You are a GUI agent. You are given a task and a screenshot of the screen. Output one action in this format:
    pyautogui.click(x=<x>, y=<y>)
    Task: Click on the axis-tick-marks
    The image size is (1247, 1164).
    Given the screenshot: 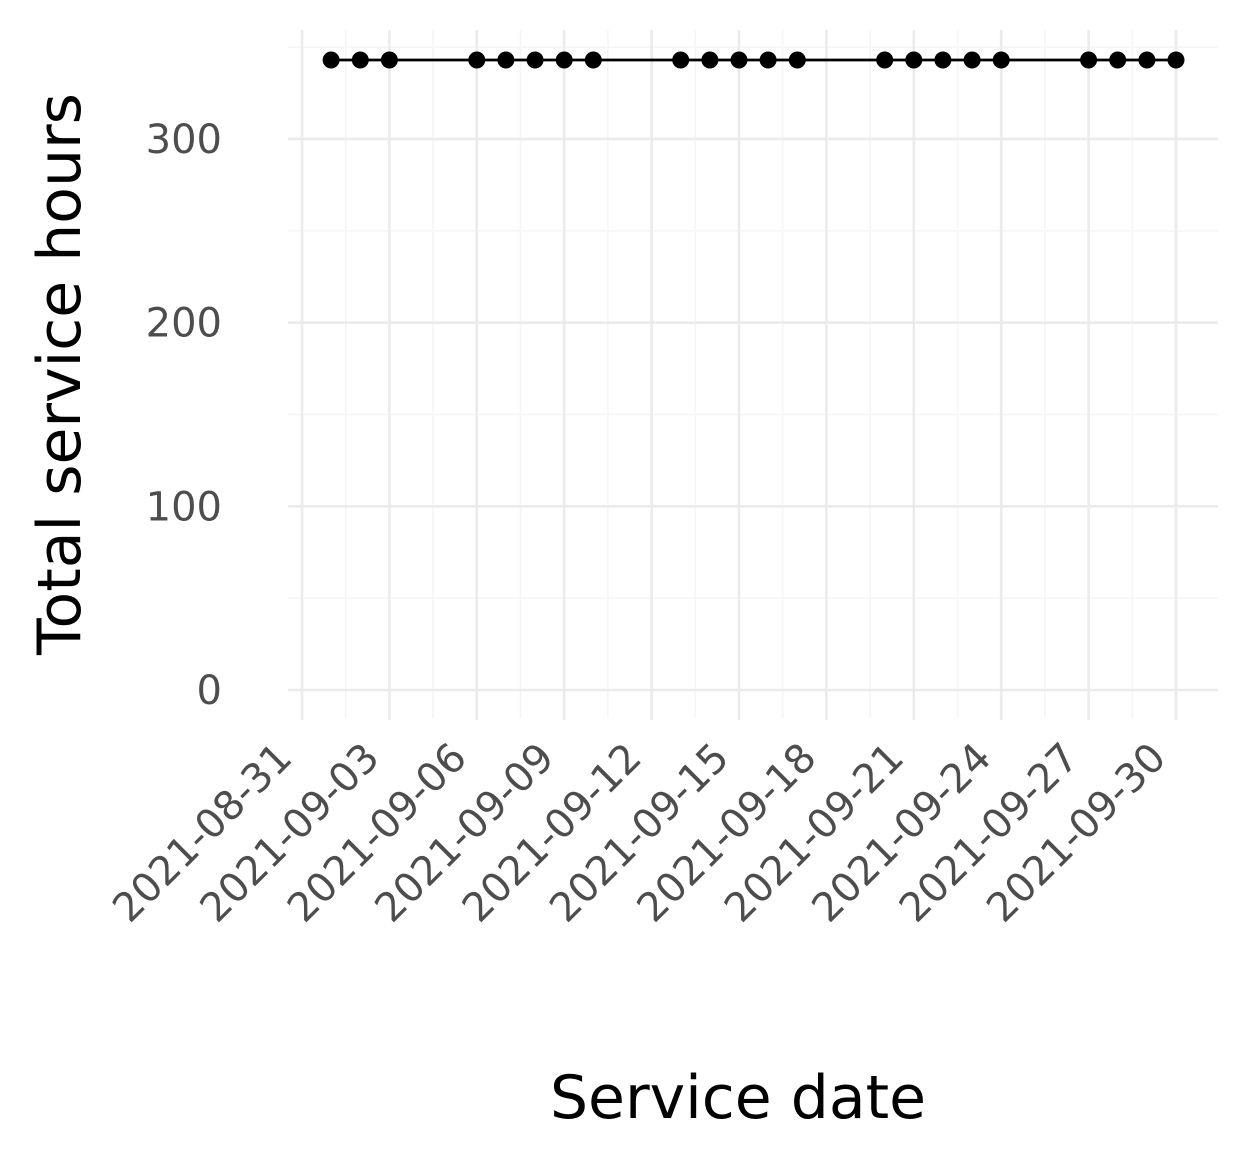 What is the action you would take?
    pyautogui.click(x=739, y=719)
    